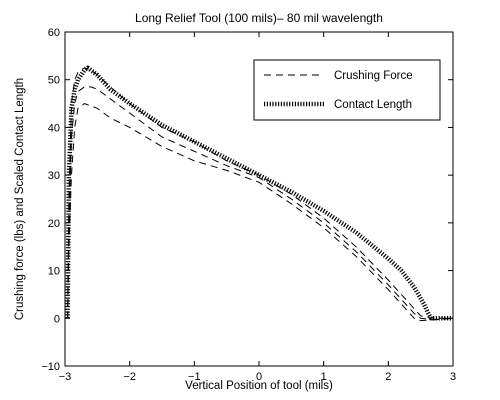 The height and width of the screenshot is (400, 500). I want to click on x-tick-label: −1, so click(194, 377).